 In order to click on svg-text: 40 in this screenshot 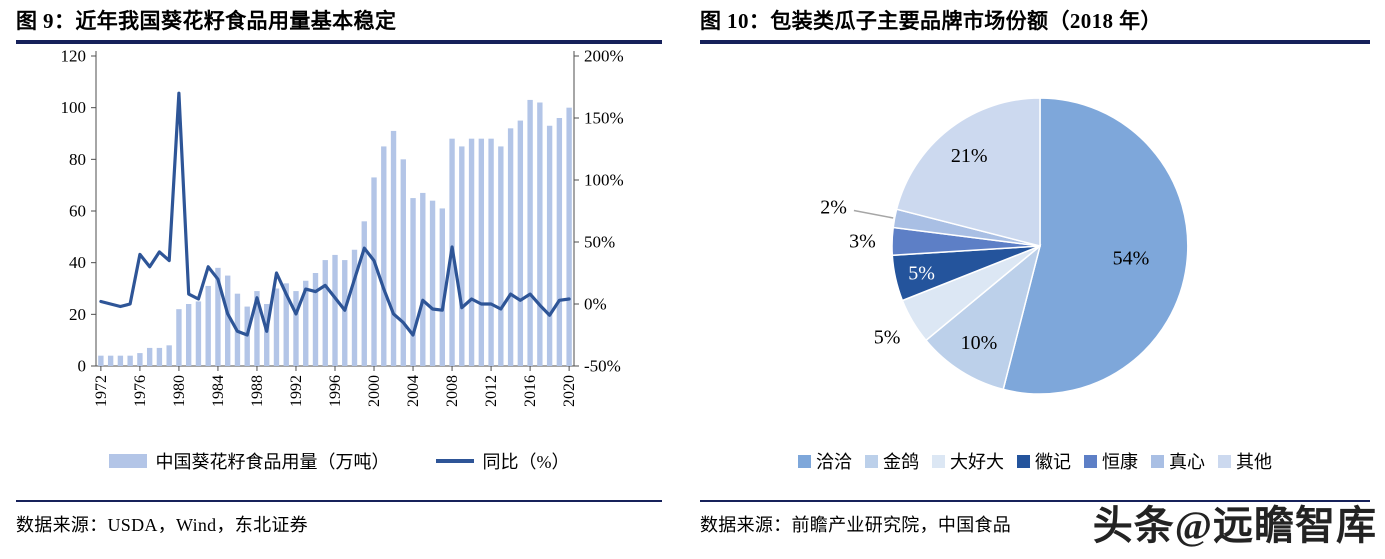, I will do `click(77, 262)`.